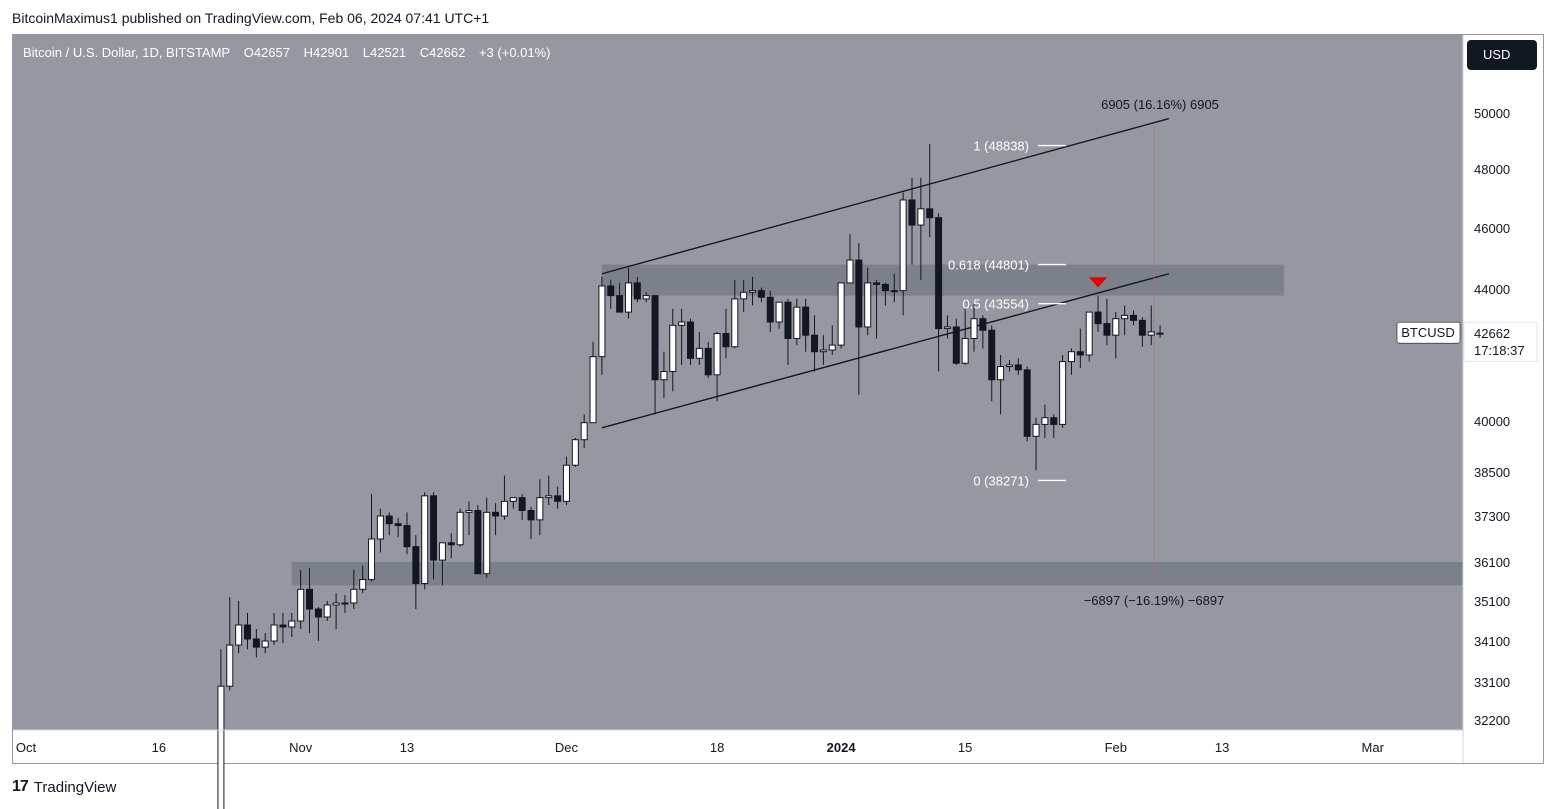 This screenshot has width=1556, height=809. I want to click on channel-line-upper, so click(885, 196).